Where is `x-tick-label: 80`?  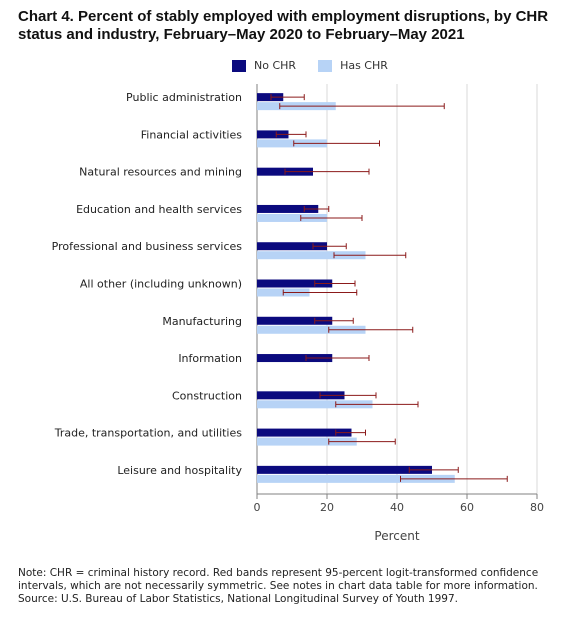 x-tick-label: 80 is located at coordinates (537, 507).